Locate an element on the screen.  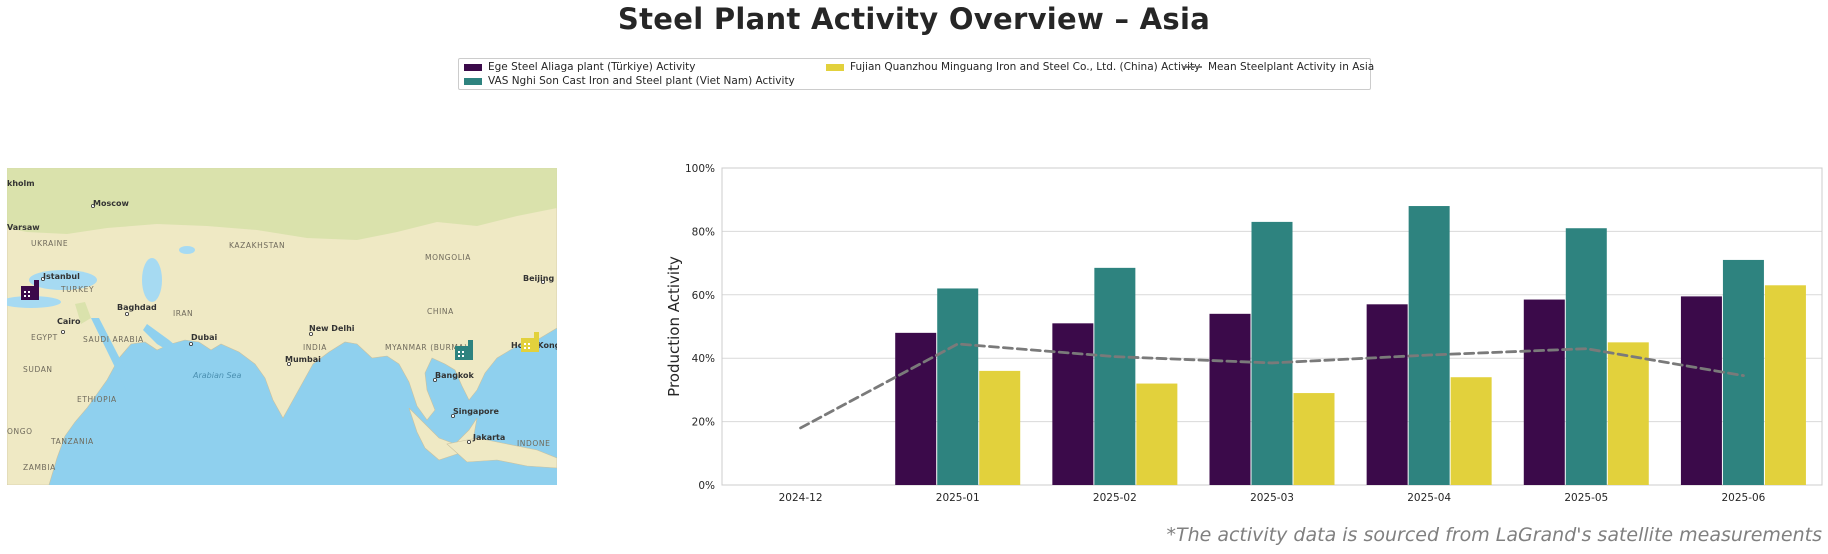
map-label-singapore: Singapore is located at coordinates (476, 411).